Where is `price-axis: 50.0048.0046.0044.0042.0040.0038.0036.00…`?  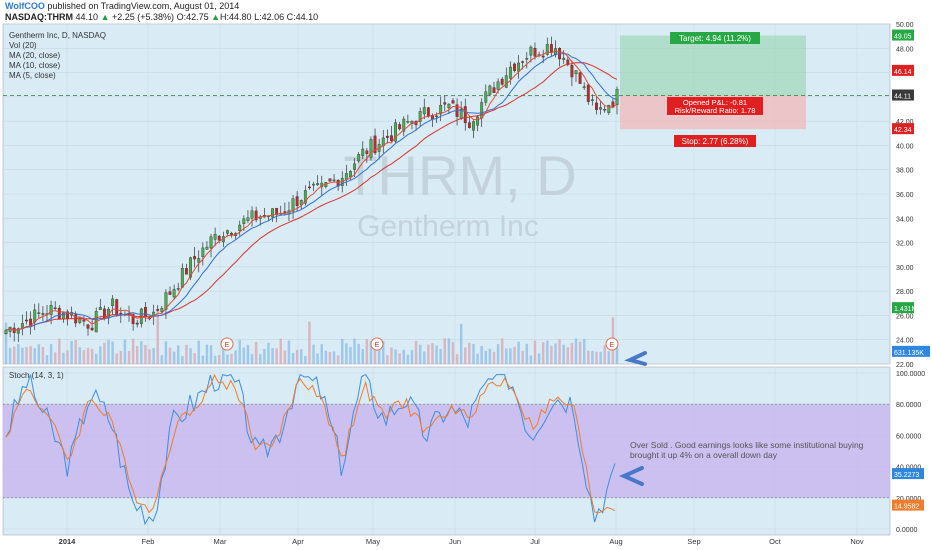
price-axis: 50.0048.0046.0044.0042.0040.0038.0036.00… is located at coordinates (905, 195).